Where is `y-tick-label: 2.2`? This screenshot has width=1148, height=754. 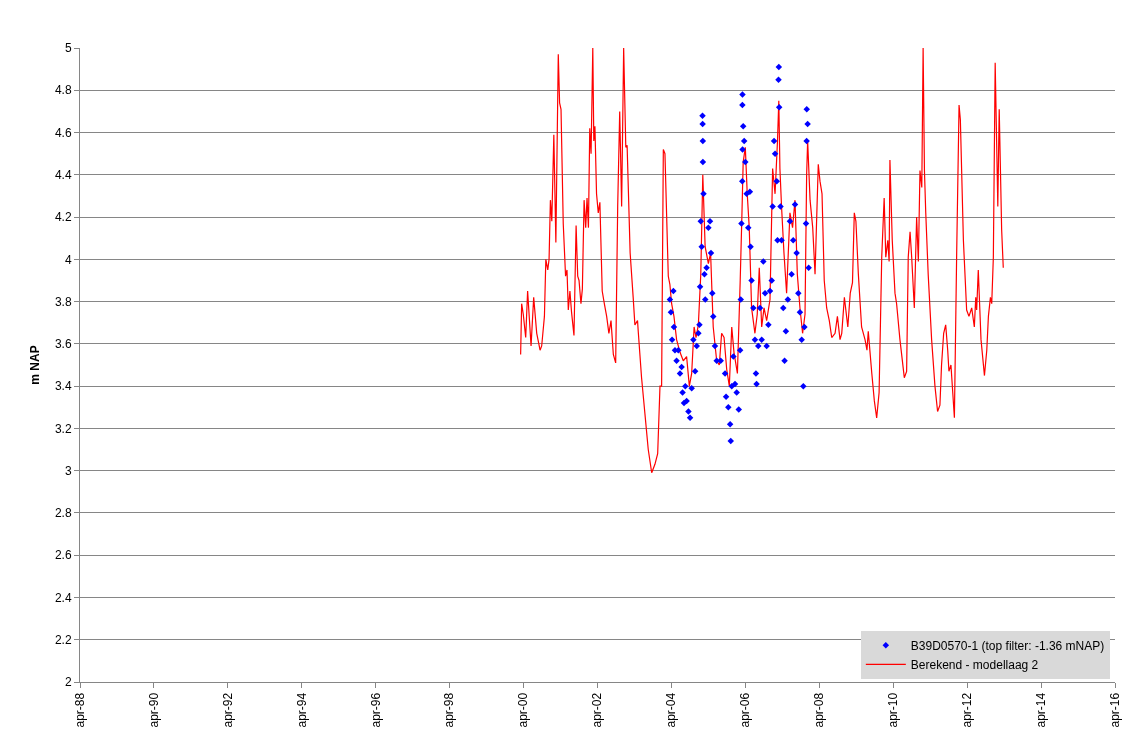
y-tick-label: 2.2 is located at coordinates (63, 639).